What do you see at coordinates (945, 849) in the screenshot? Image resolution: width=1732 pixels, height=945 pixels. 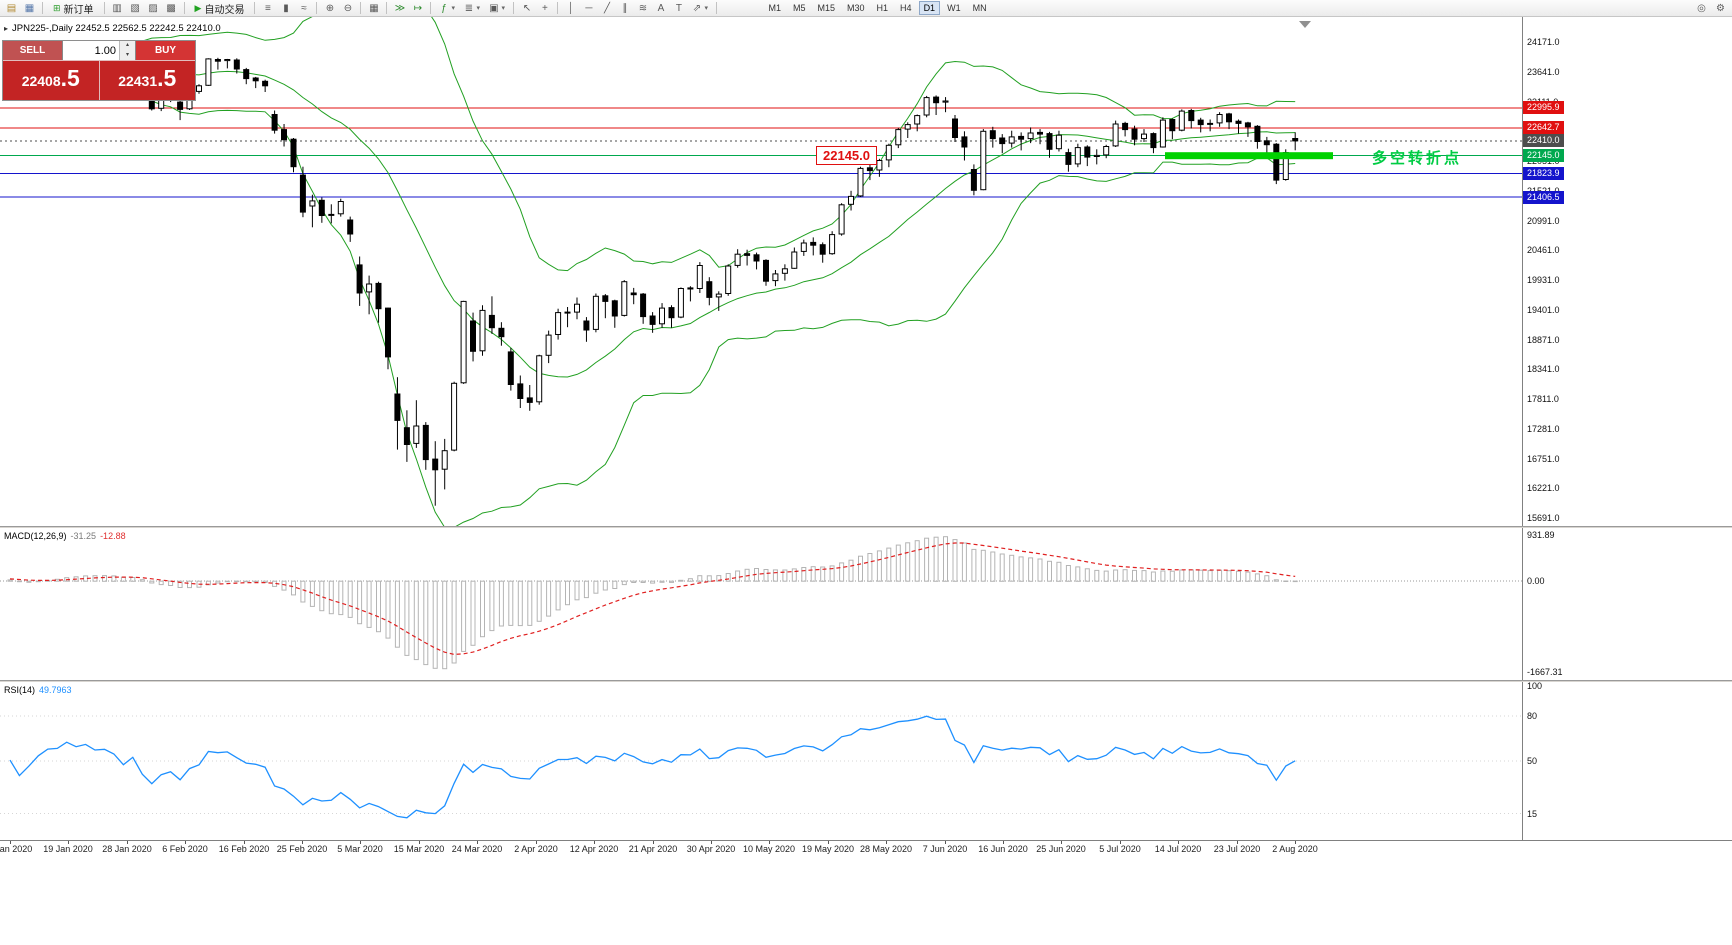 I see `date-label: 7 Jun 2020` at bounding box center [945, 849].